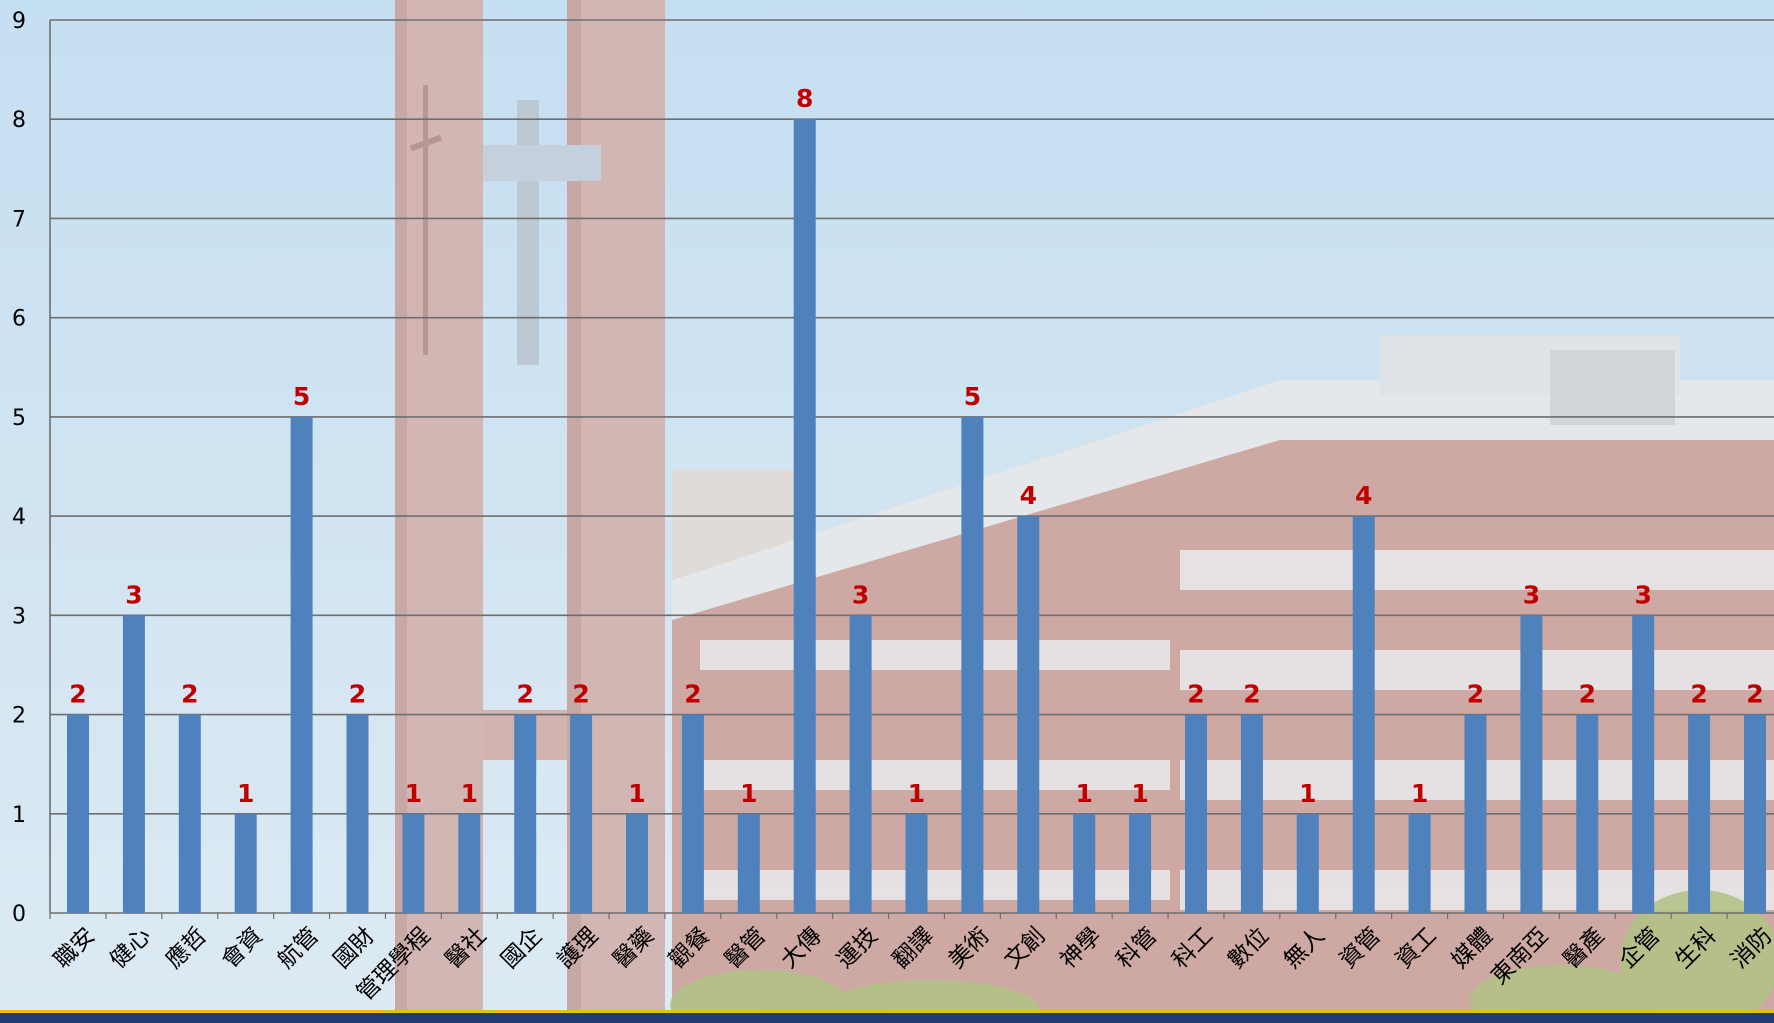 Image resolution: width=1774 pixels, height=1023 pixels. Describe the element at coordinates (298, 948) in the screenshot. I see `x-tick-label: 航管` at that location.